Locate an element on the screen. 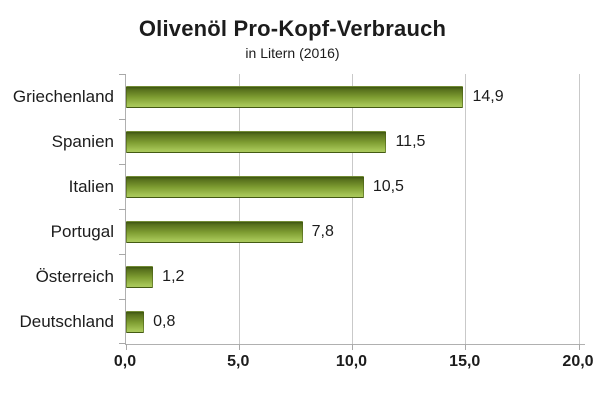  x-axis-label-20: 20,0 is located at coordinates (578, 361).